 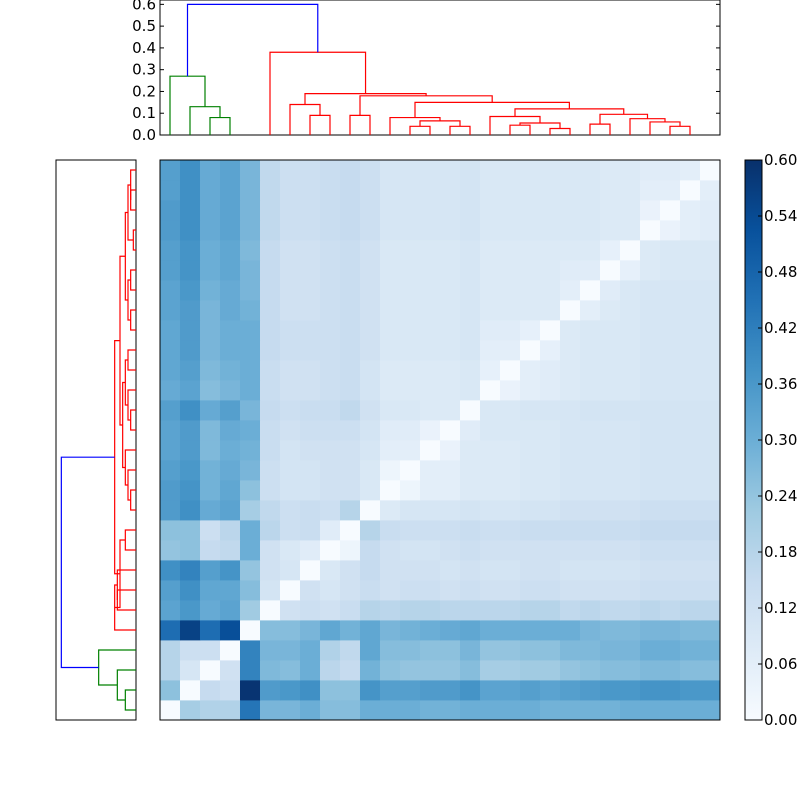 What do you see at coordinates (144, 48) in the screenshot?
I see `top-dendrogram-tick-label: 0.4` at bounding box center [144, 48].